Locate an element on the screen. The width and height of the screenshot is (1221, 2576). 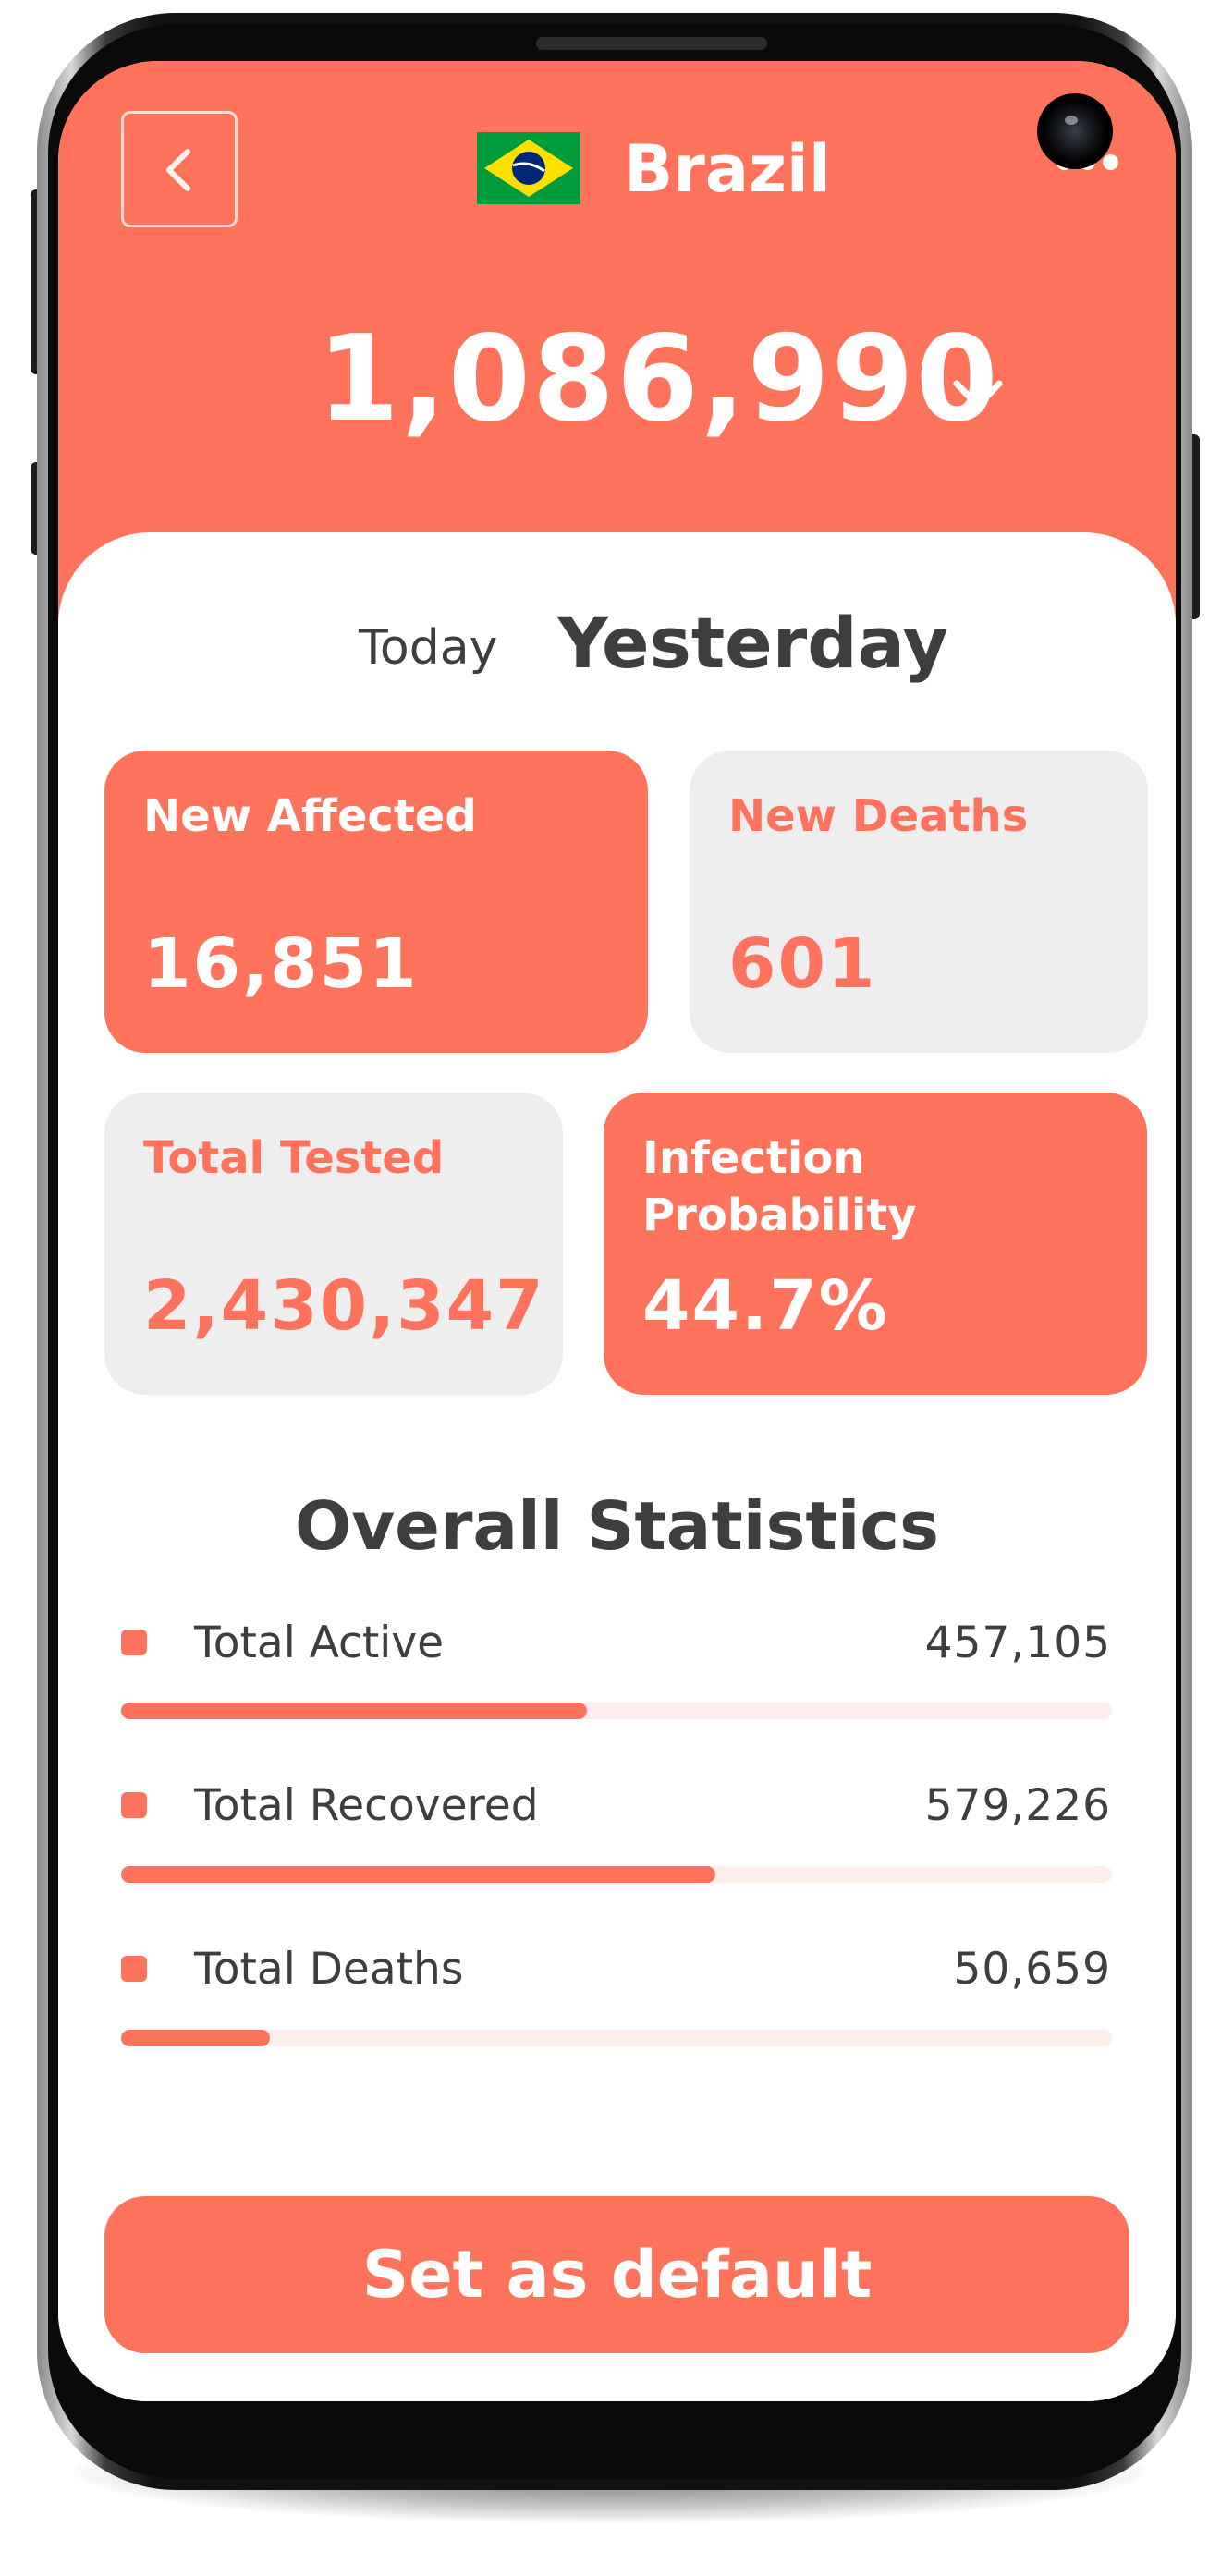
new-affected-card: New Affected 16,851 is located at coordinates (376, 902).